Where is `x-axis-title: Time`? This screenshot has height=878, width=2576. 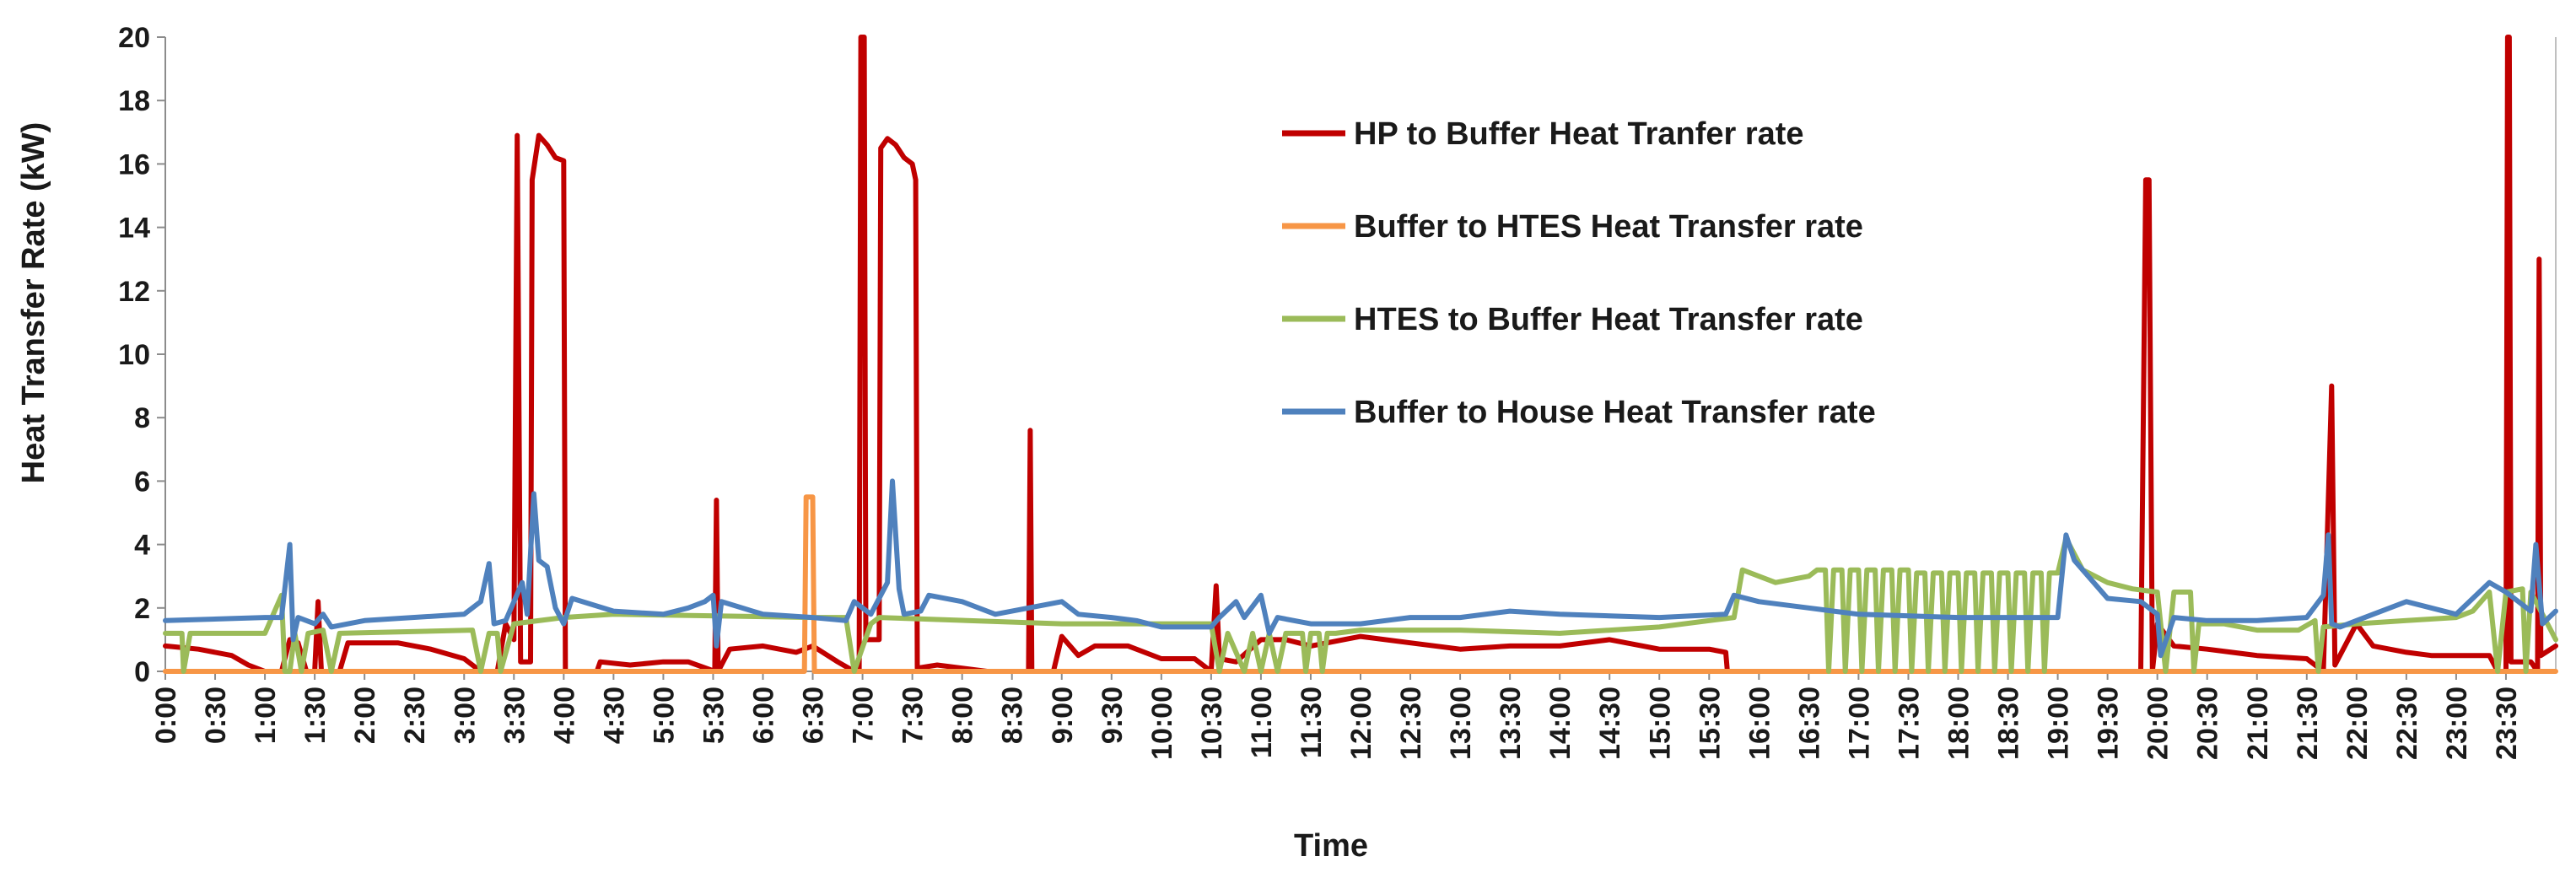 x-axis-title: Time is located at coordinates (1331, 846).